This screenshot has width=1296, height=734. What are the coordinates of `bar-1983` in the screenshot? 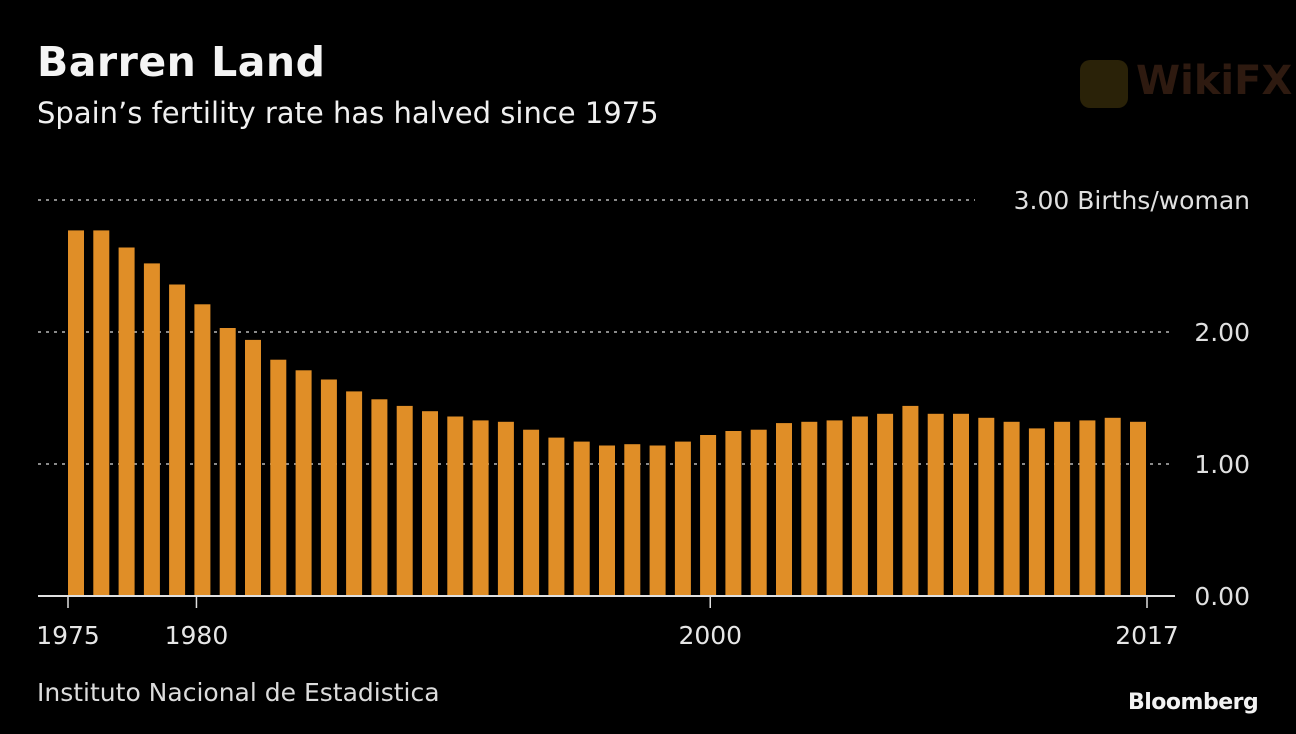 It's located at (278, 477).